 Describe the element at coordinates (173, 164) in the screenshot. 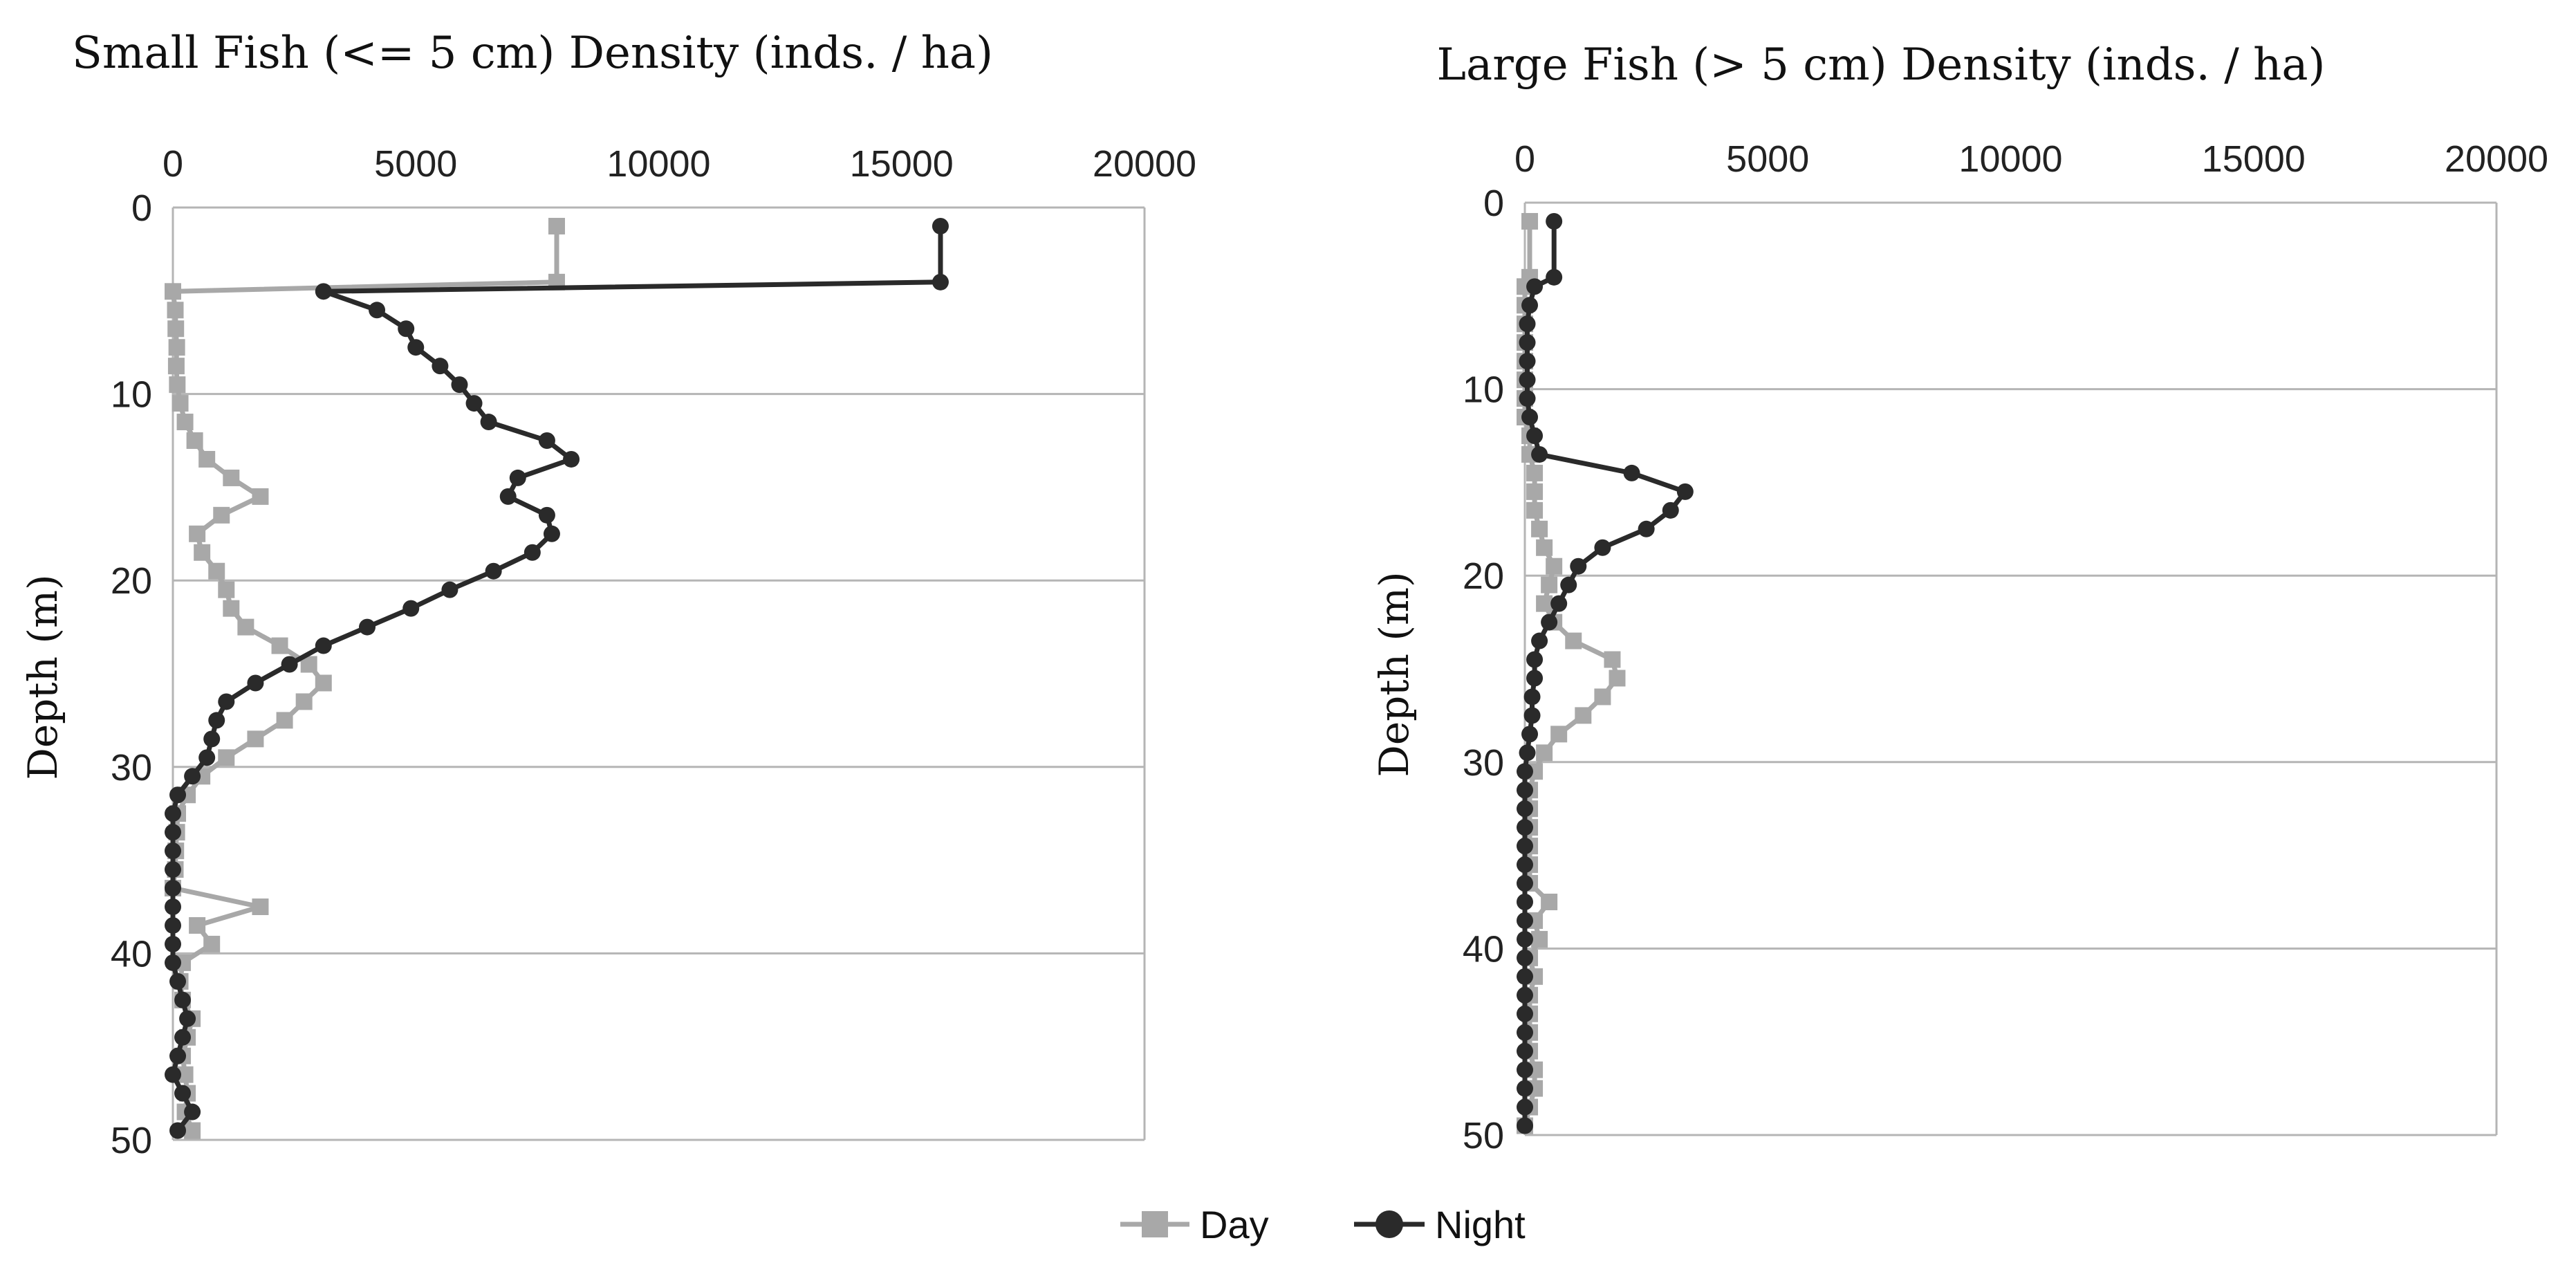

I see `x-tick-label: 0` at that location.